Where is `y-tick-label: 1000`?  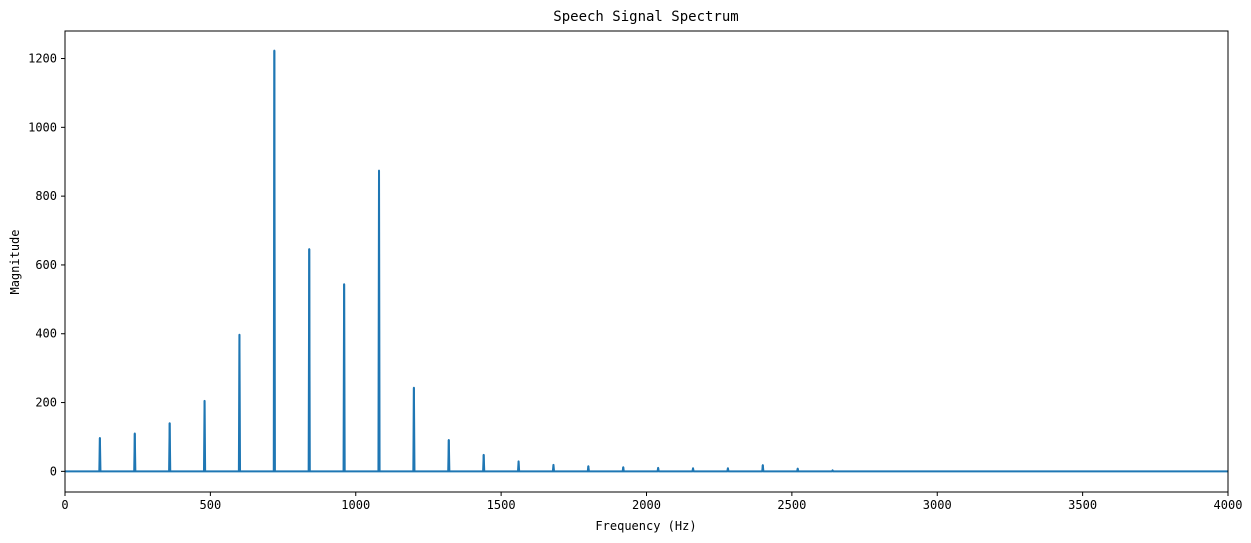 y-tick-label: 1000 is located at coordinates (42, 127).